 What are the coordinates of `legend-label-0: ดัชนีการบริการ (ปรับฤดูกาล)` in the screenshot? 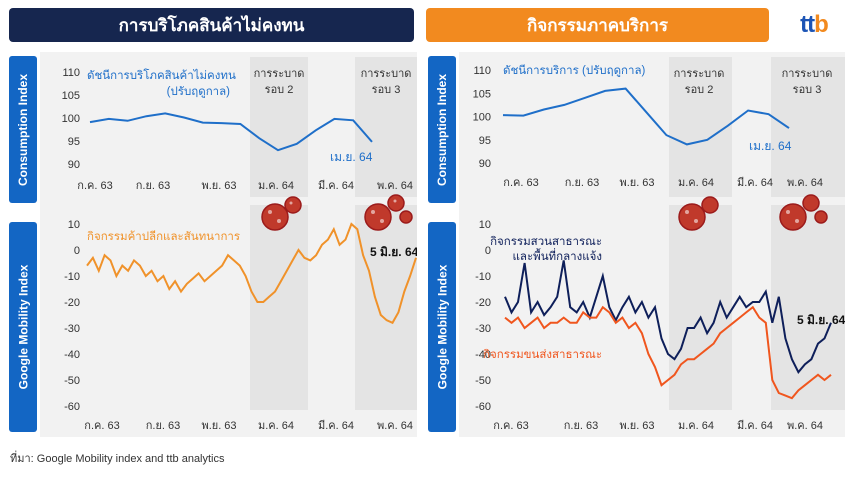 It's located at (574, 70).